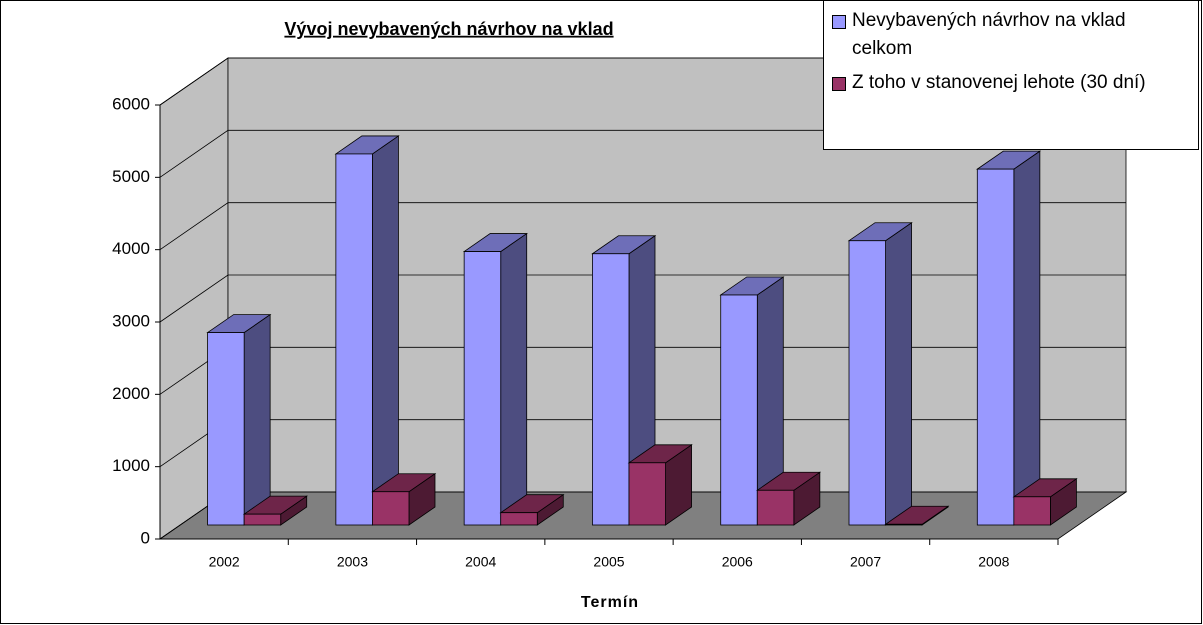 This screenshot has width=1203, height=625. What do you see at coordinates (989, 34) in the screenshot?
I see `legend-label: Nevybavených návrhov na vklad celkom` at bounding box center [989, 34].